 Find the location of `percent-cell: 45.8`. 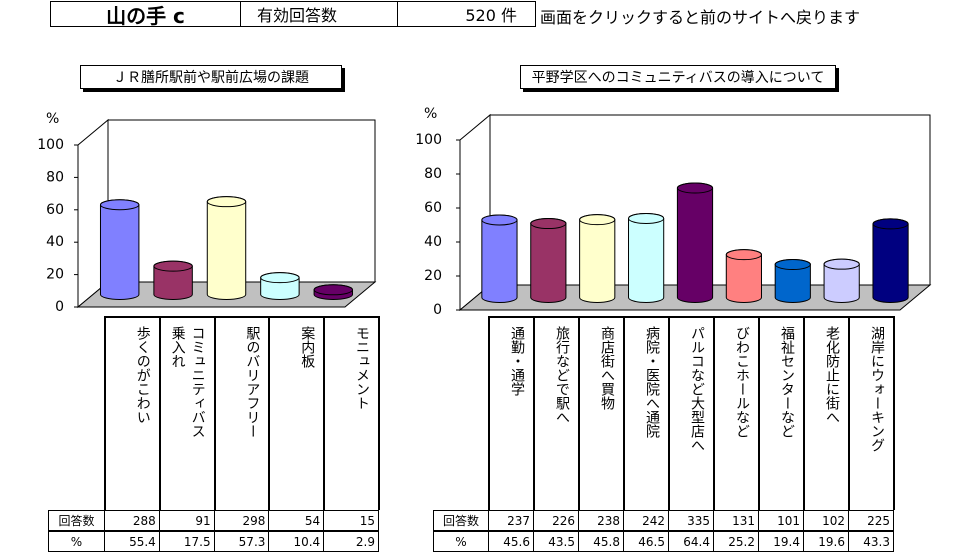

percent-cell: 45.8 is located at coordinates (601, 541).